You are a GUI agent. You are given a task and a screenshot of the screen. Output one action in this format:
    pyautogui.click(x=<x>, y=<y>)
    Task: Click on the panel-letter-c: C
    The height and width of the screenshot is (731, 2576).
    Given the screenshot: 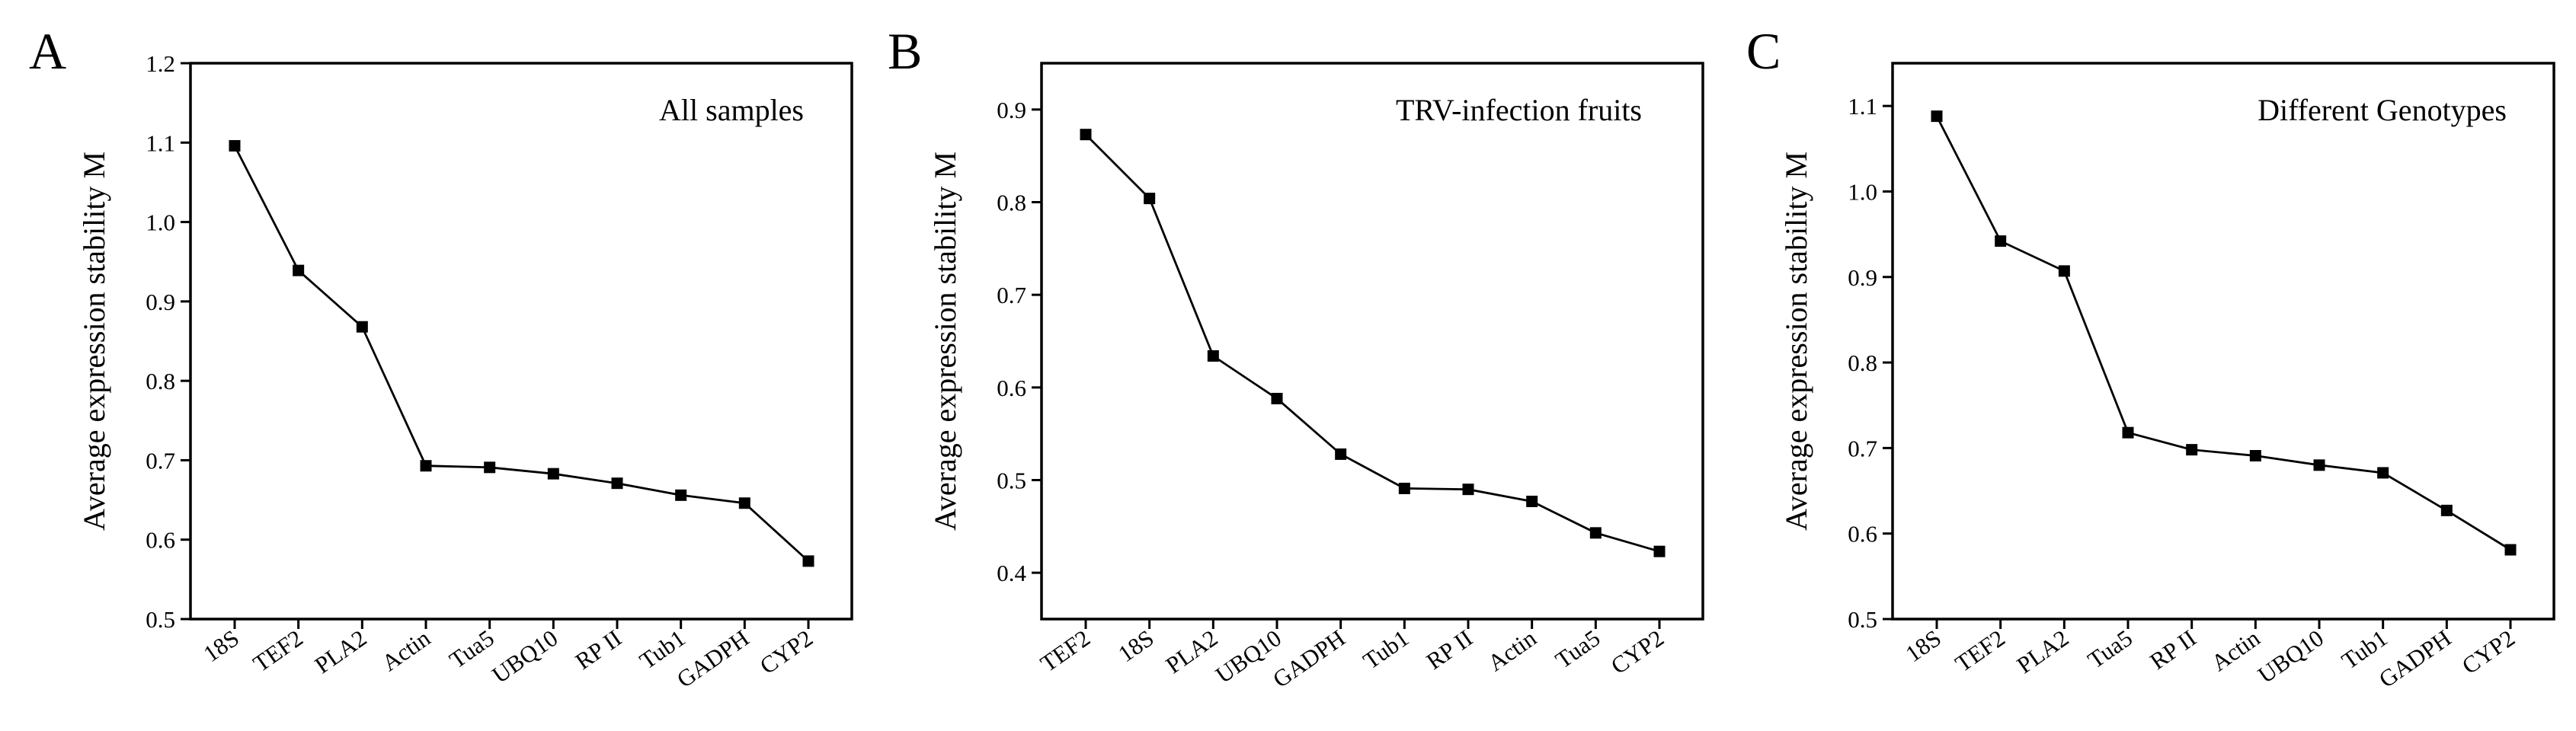 What is the action you would take?
    pyautogui.click(x=1763, y=51)
    